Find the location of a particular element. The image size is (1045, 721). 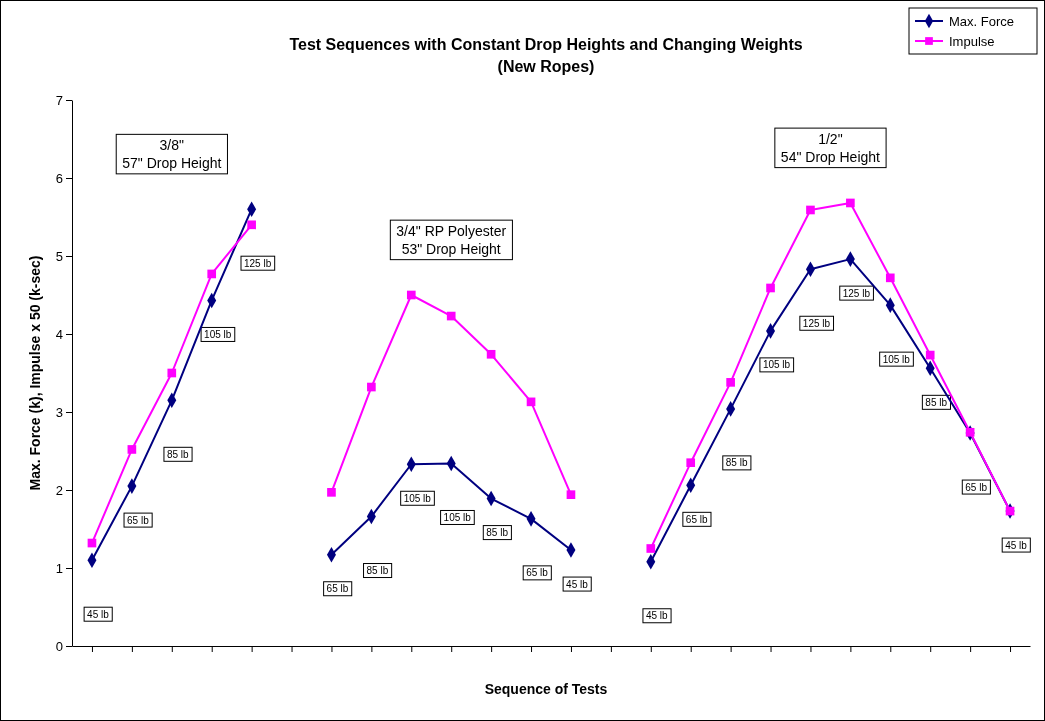

y-axis-title: Max. Force (k), Impulse x 50 (k-sec) is located at coordinates (35, 373).